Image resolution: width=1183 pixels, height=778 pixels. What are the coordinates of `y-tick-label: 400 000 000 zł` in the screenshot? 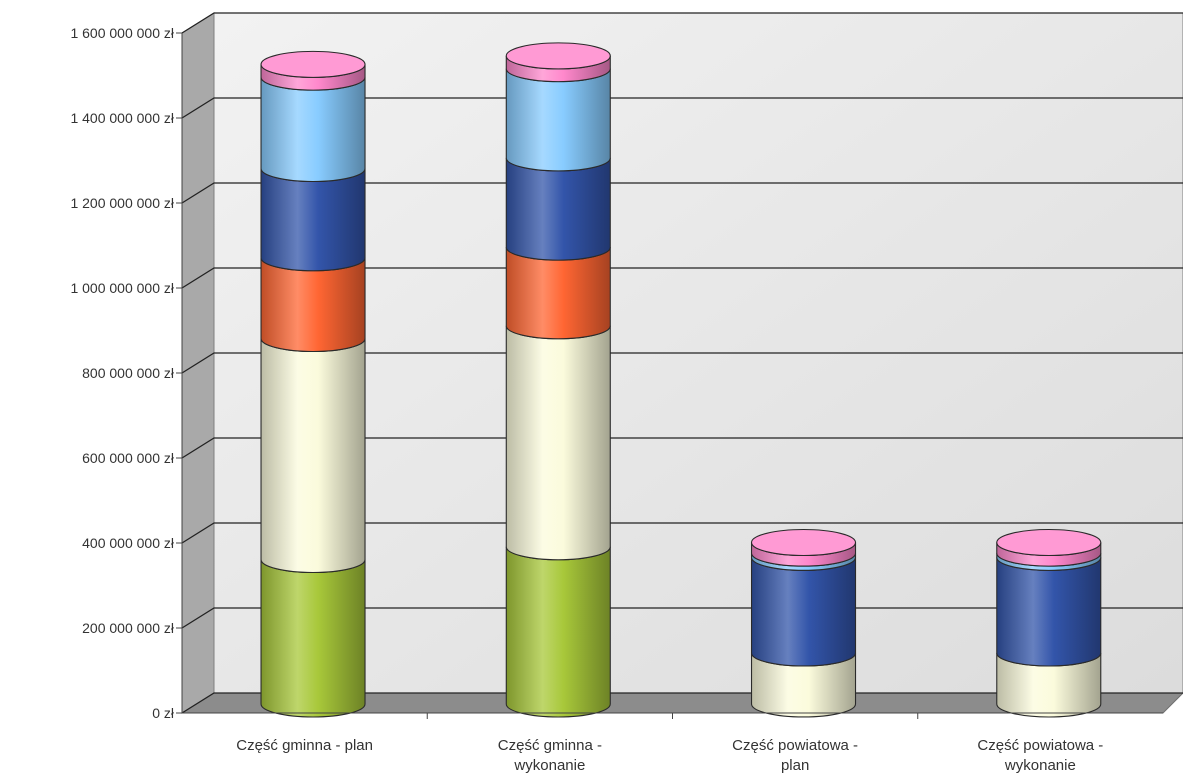 It's located at (128, 543).